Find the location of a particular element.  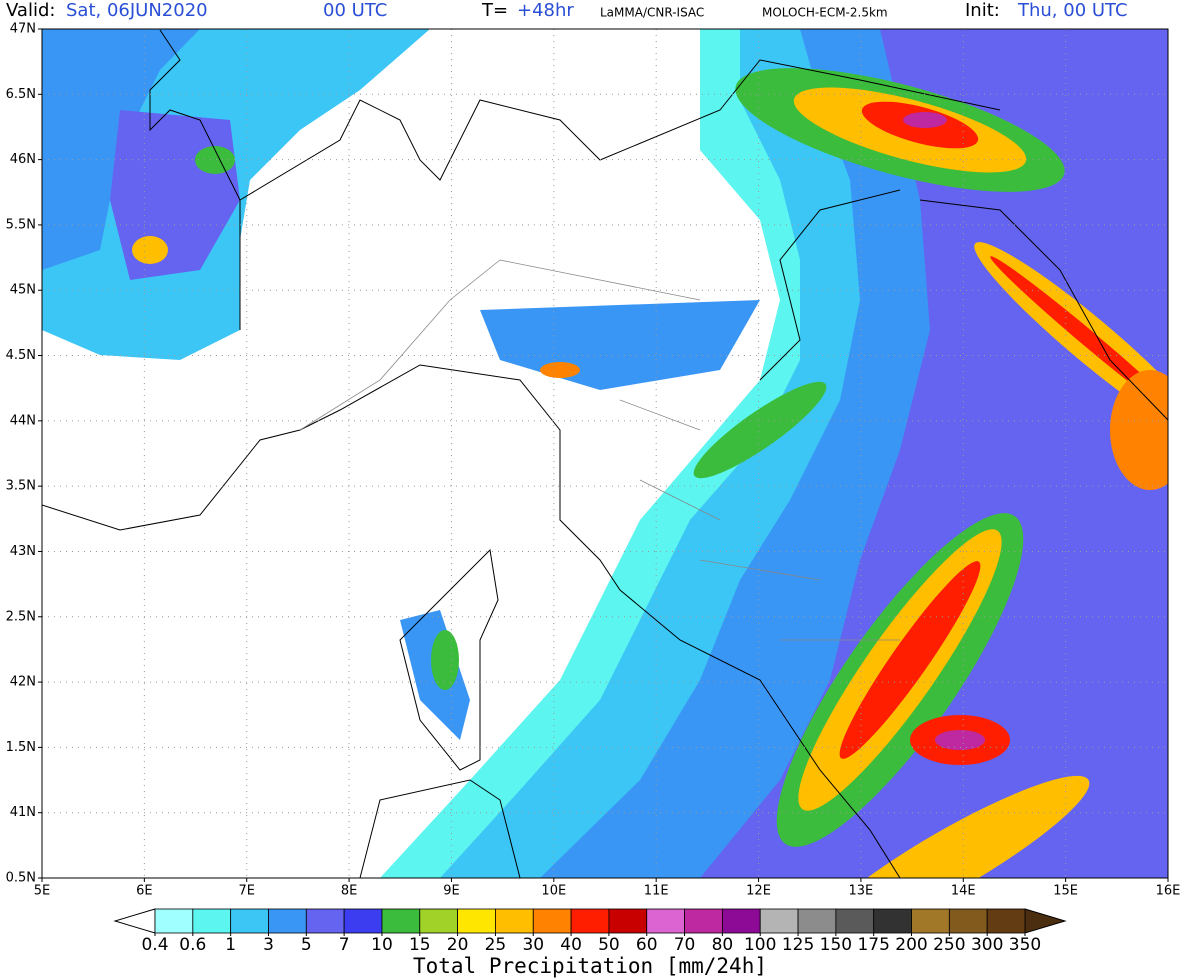

colorbar-label: 80 is located at coordinates (723, 945).